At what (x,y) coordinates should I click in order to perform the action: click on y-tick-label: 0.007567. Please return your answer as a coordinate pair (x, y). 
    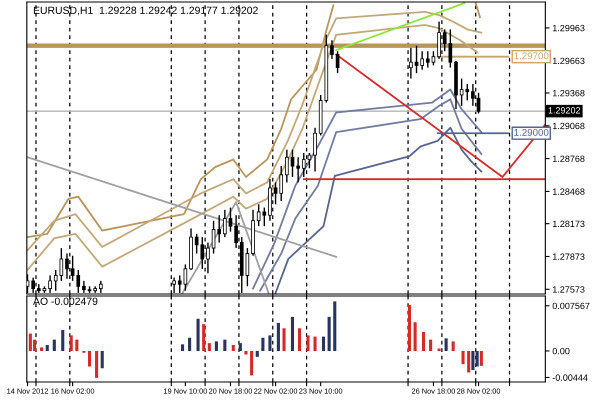
    Looking at the image, I should click on (571, 306).